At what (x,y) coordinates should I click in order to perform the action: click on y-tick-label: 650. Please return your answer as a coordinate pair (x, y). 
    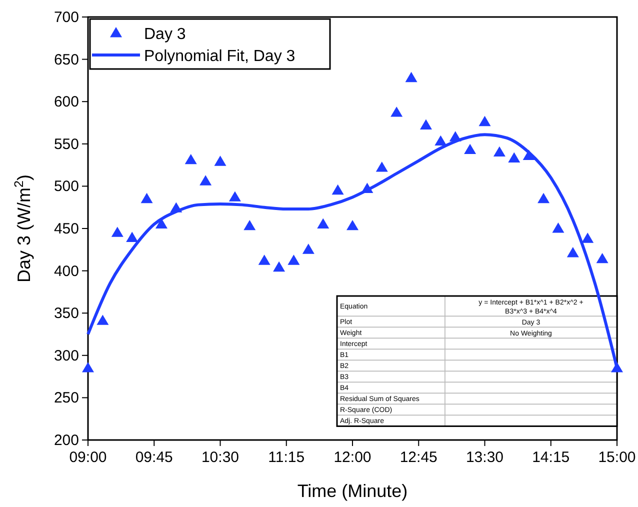
    Looking at the image, I should click on (66, 59).